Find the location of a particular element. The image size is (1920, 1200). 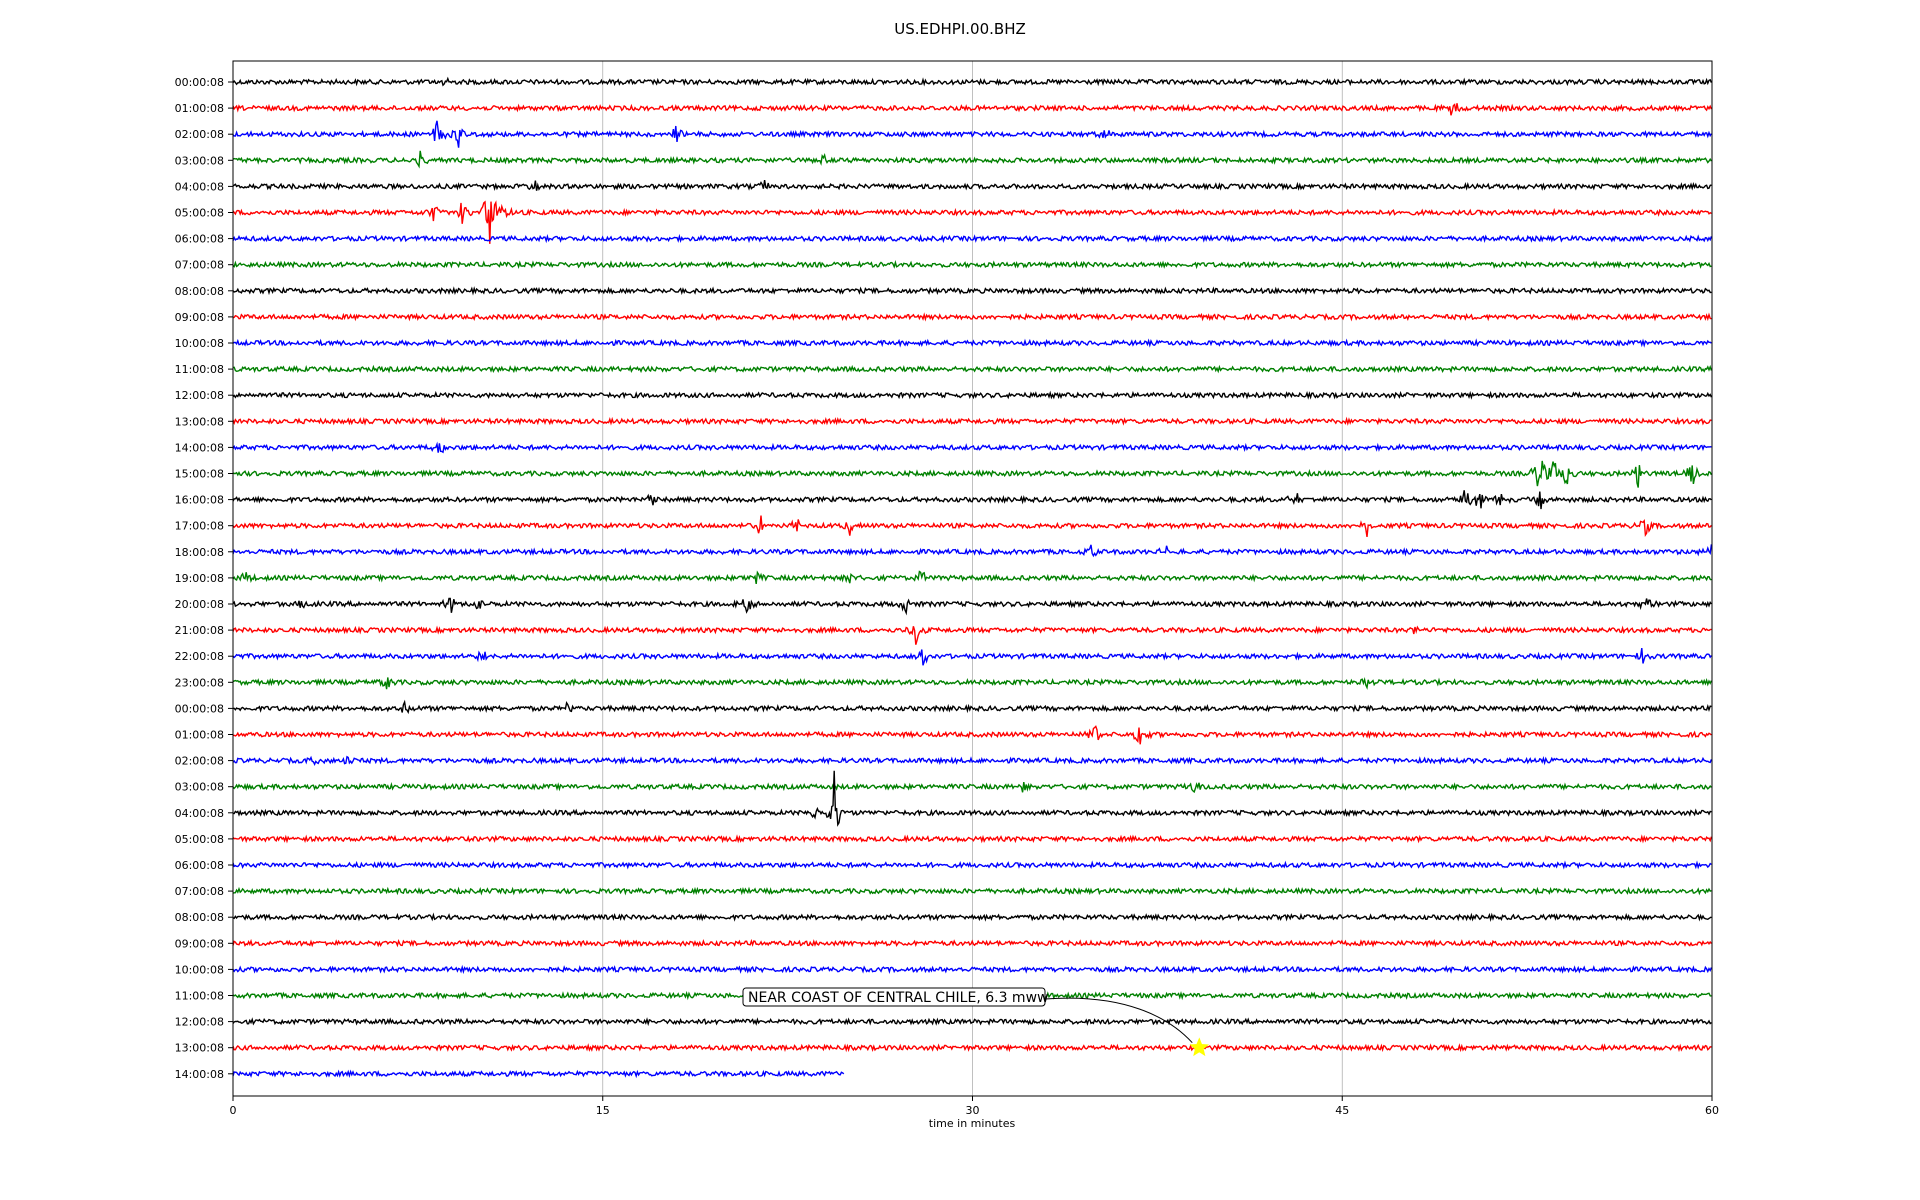

event-annotations: NEAR COAST OF CENTRAL CHILE, 6.3 mww is located at coordinates (976, 1022).